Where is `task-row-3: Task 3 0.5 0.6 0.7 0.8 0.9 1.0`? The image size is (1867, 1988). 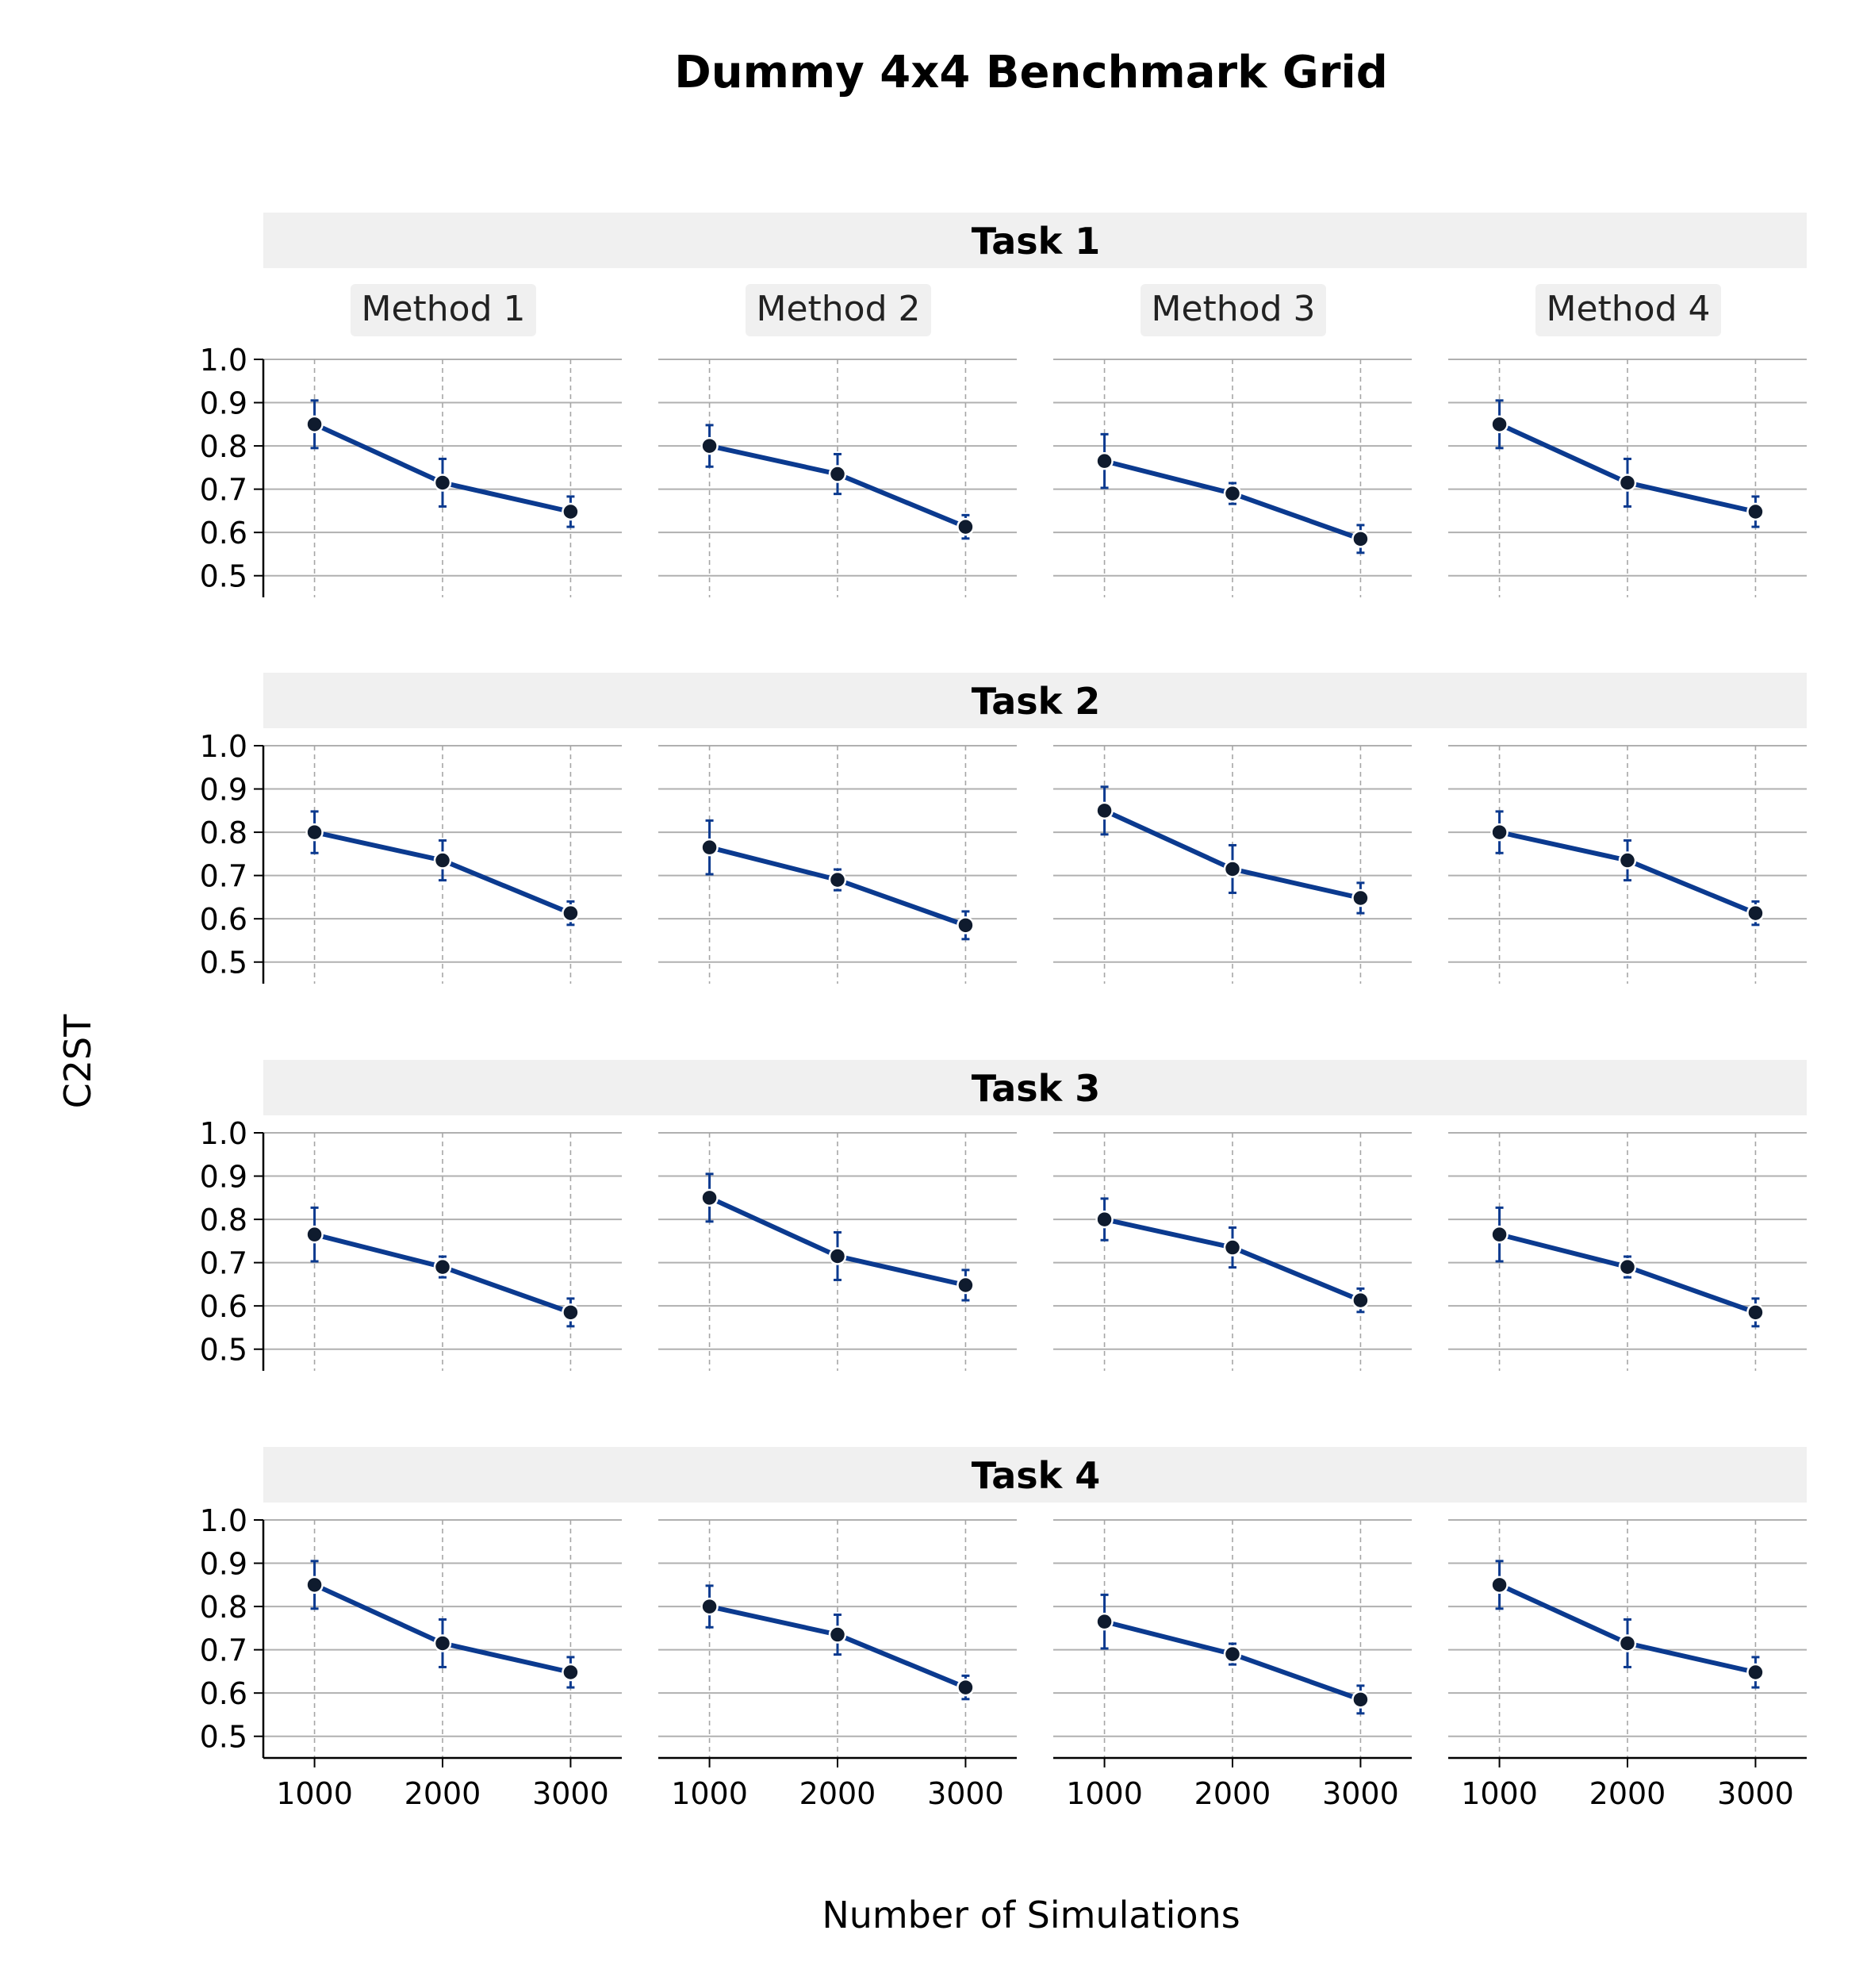
task-row-3: Task 3 0.5 0.6 0.7 0.8 0.9 1.0 is located at coordinates (1003, 1216).